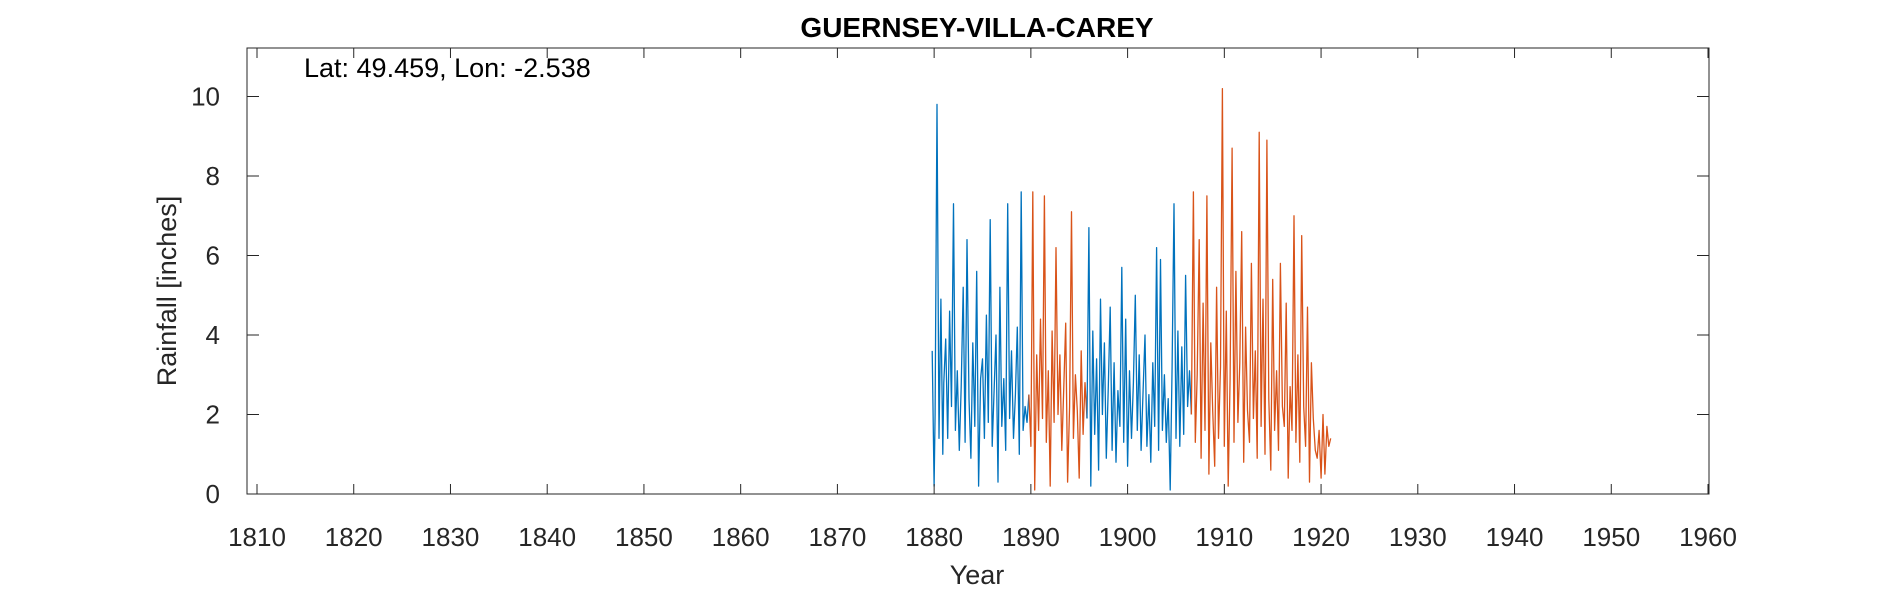  I want to click on y-tick-label-10: 10, so click(205, 97).